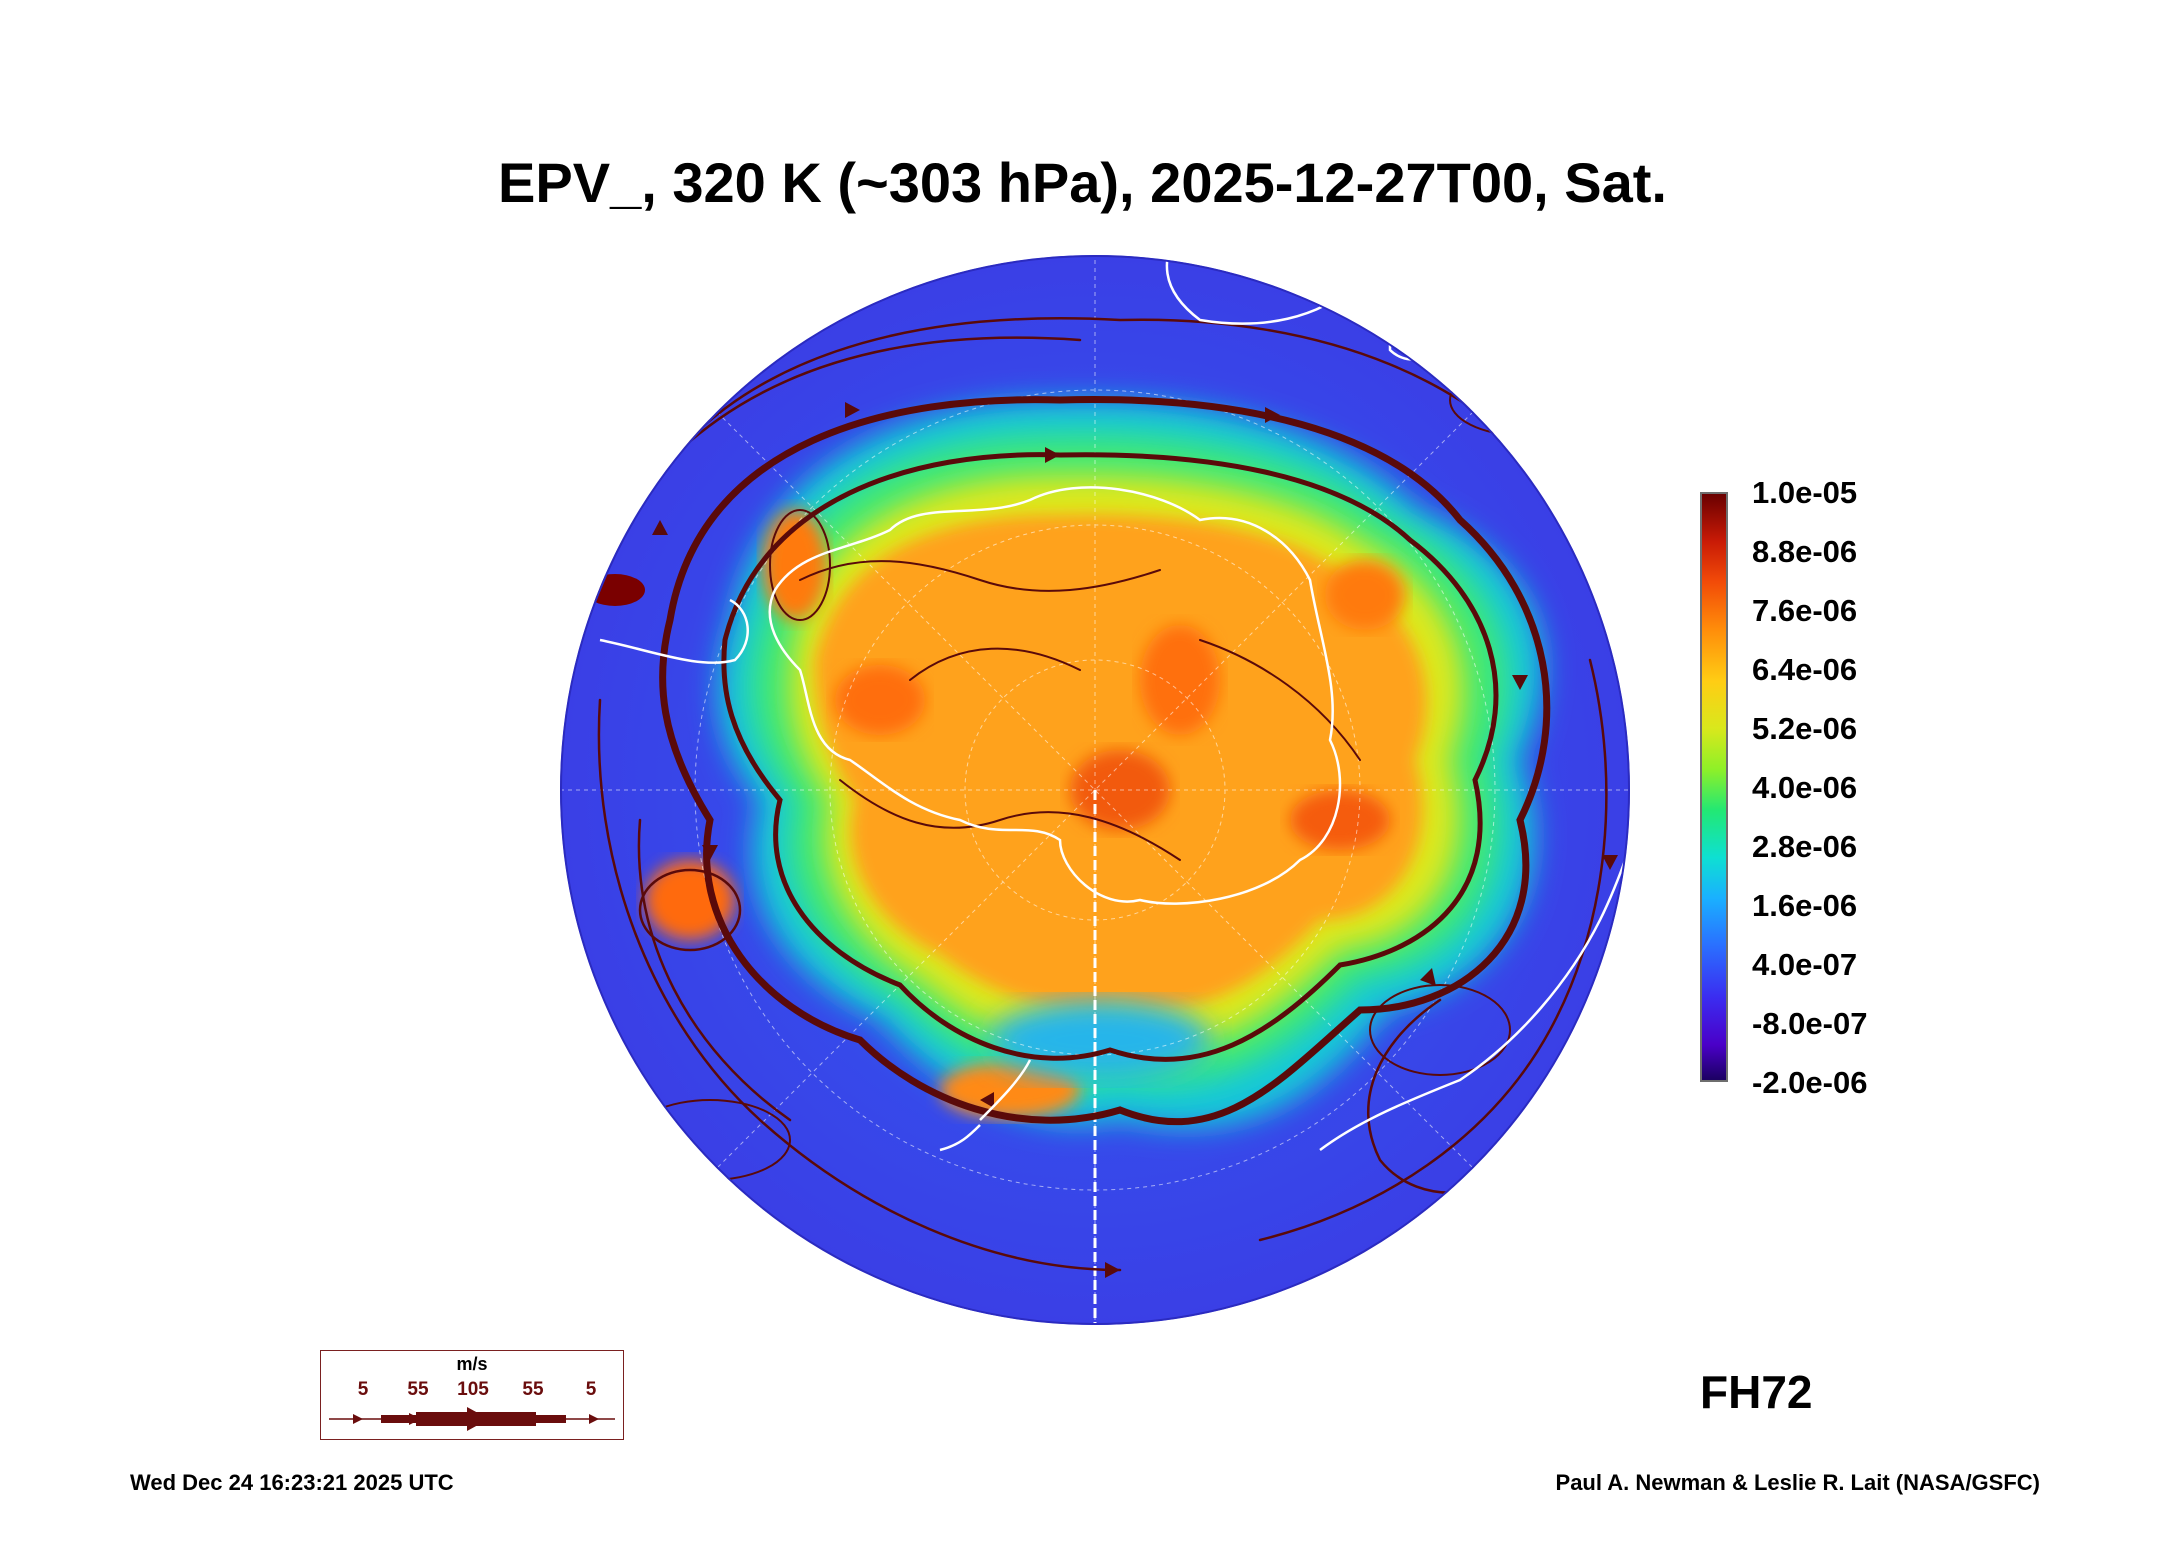  Describe the element at coordinates (1756, 1392) in the screenshot. I see `forecast-hour-label: FH72` at that location.